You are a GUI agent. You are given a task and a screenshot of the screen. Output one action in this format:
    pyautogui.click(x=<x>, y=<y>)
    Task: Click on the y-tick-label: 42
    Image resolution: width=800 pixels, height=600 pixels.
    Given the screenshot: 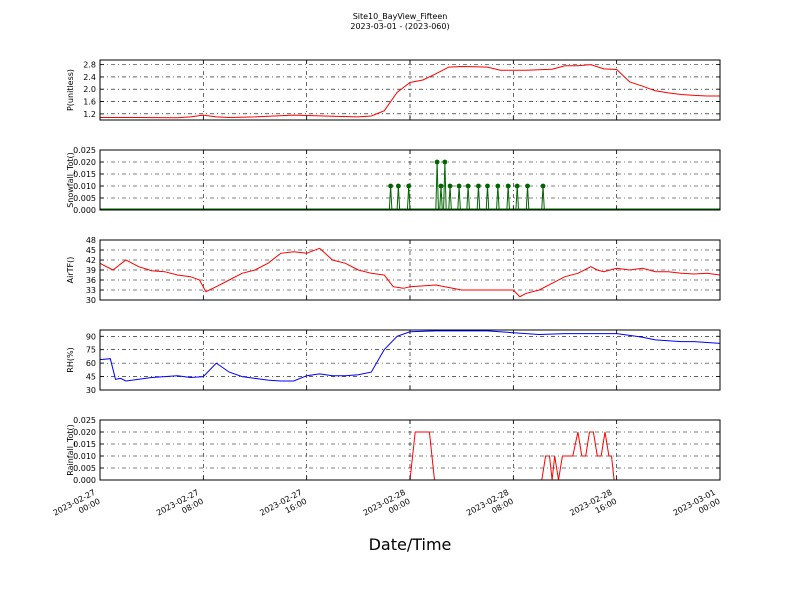 What is the action you would take?
    pyautogui.click(x=91, y=260)
    